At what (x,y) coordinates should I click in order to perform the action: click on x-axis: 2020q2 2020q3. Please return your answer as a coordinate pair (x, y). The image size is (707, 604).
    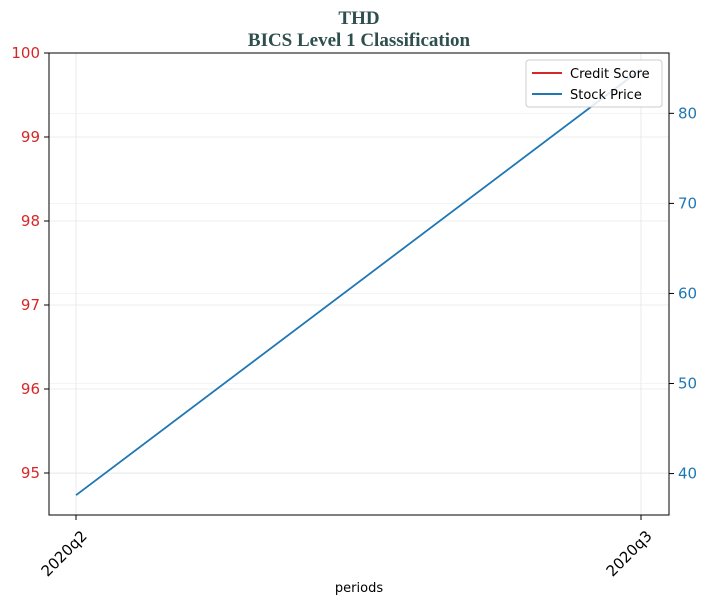
    Looking at the image, I should click on (347, 547).